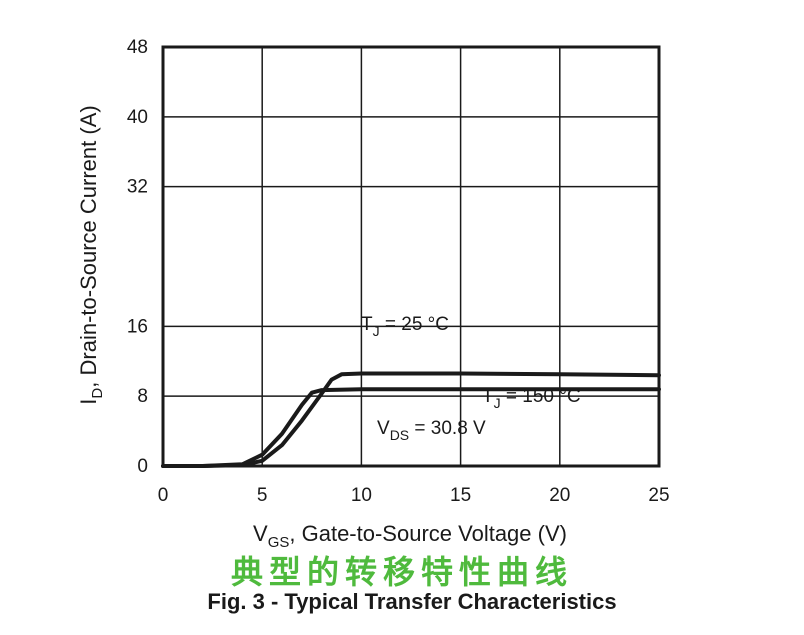 The image size is (804, 635). Describe the element at coordinates (137, 326) in the screenshot. I see `y-tick-label: 16` at that location.